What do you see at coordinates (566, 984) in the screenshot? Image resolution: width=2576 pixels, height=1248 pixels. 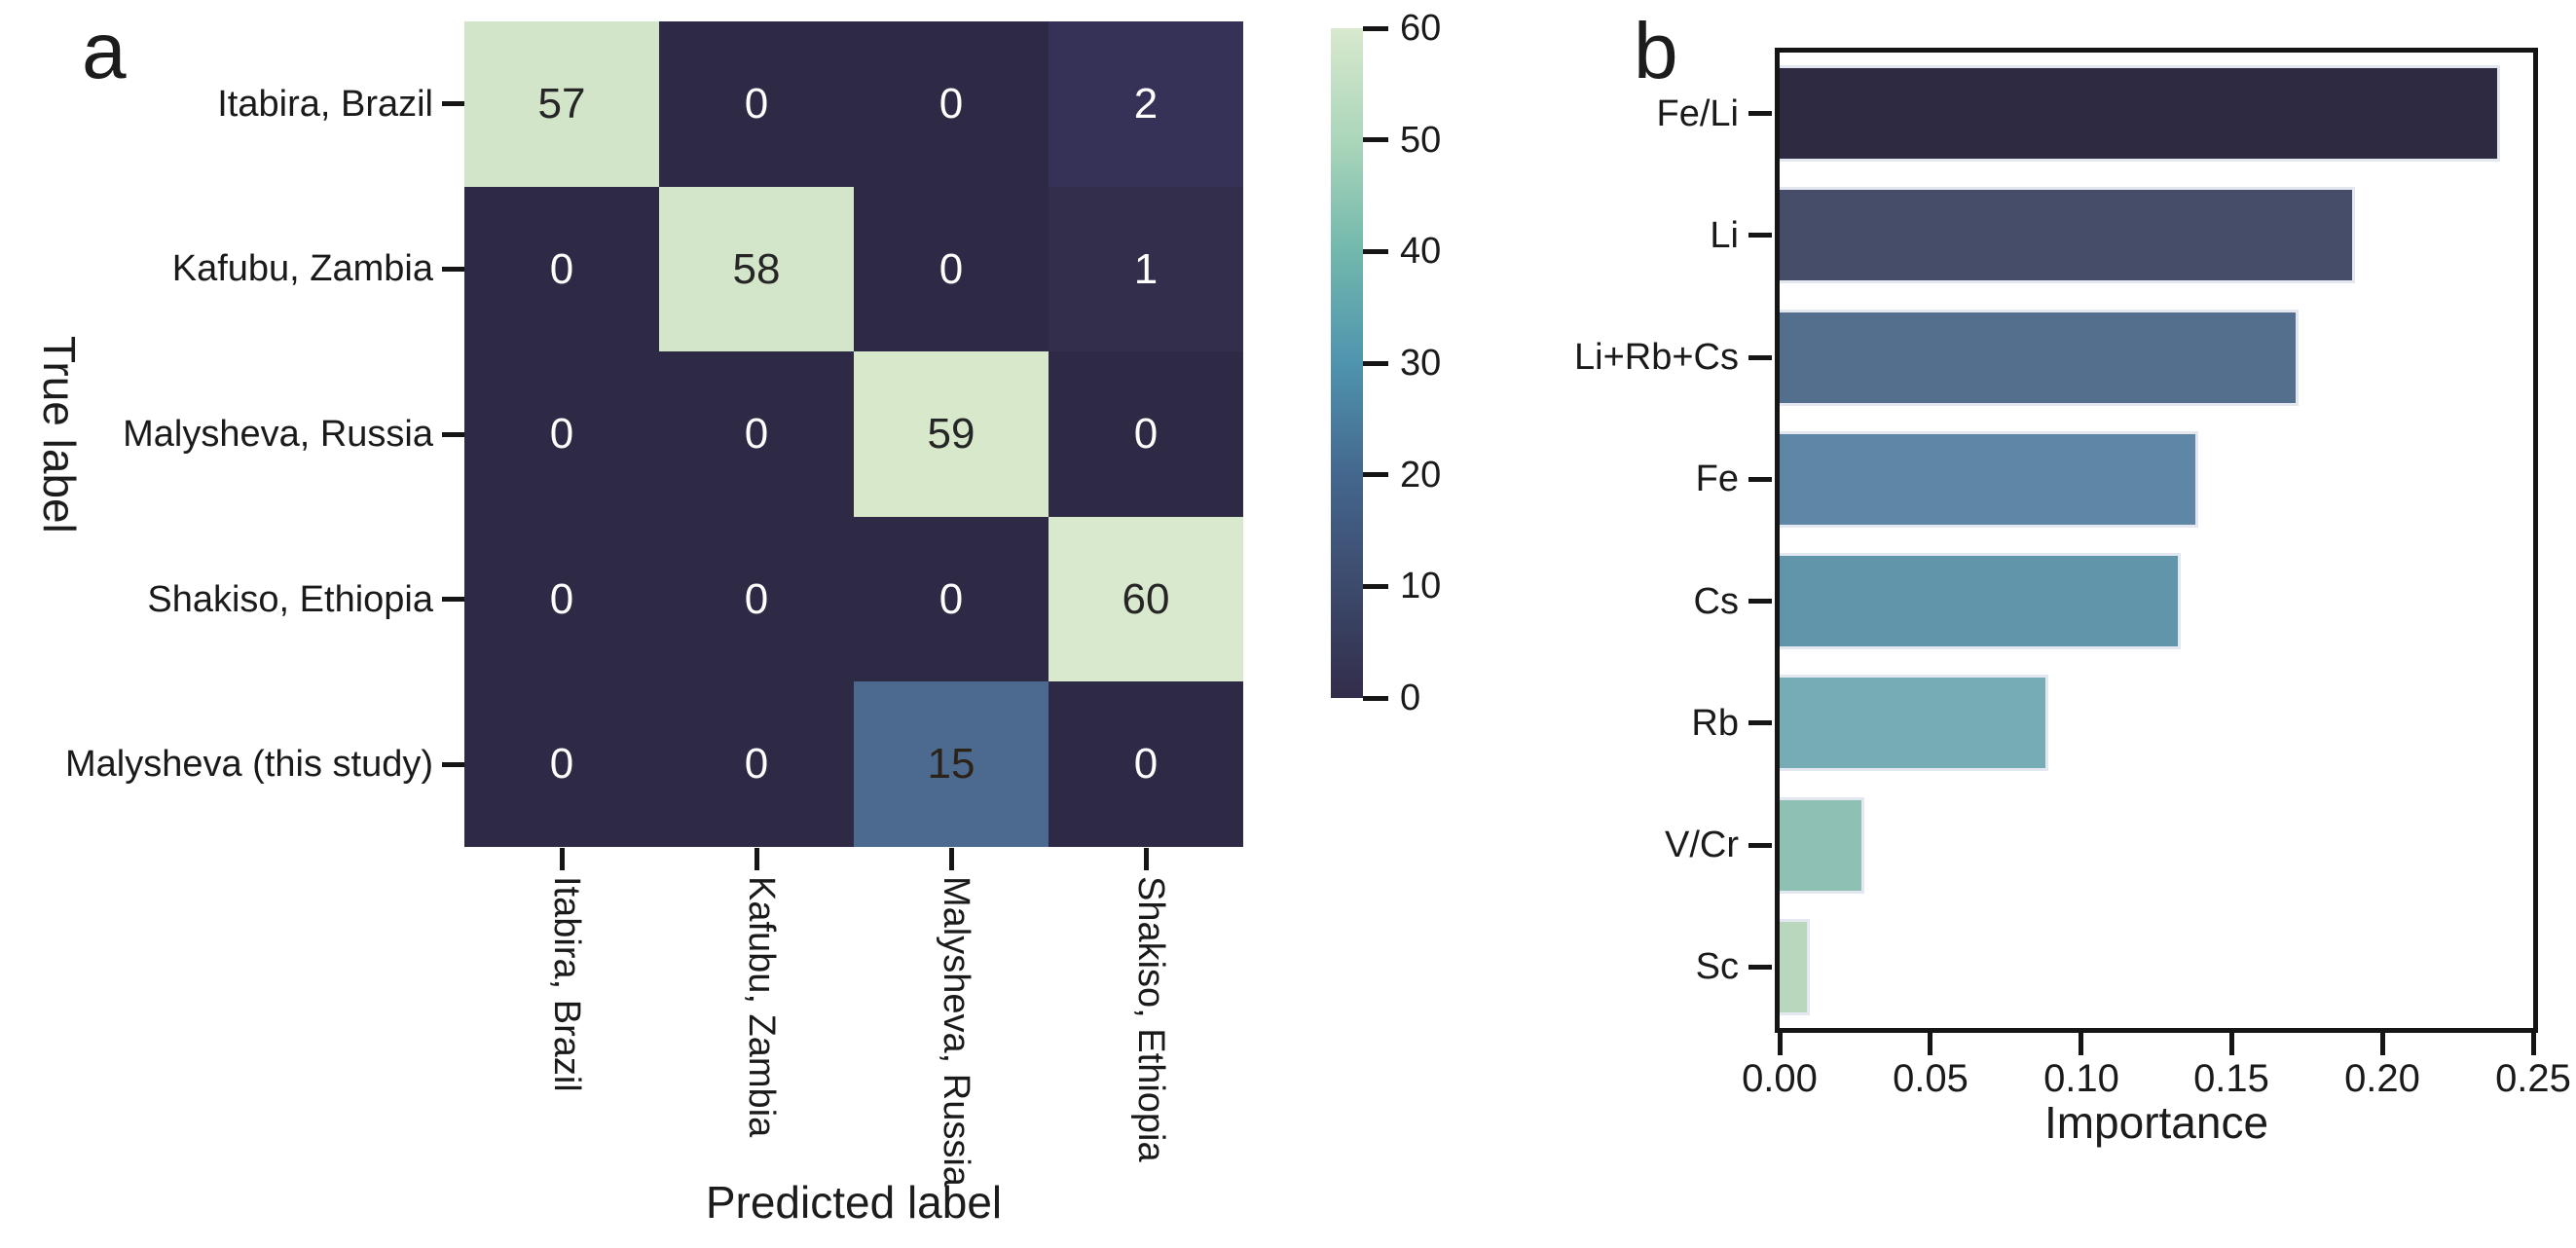 I see `x-tick-label: Itabira, Brazil` at bounding box center [566, 984].